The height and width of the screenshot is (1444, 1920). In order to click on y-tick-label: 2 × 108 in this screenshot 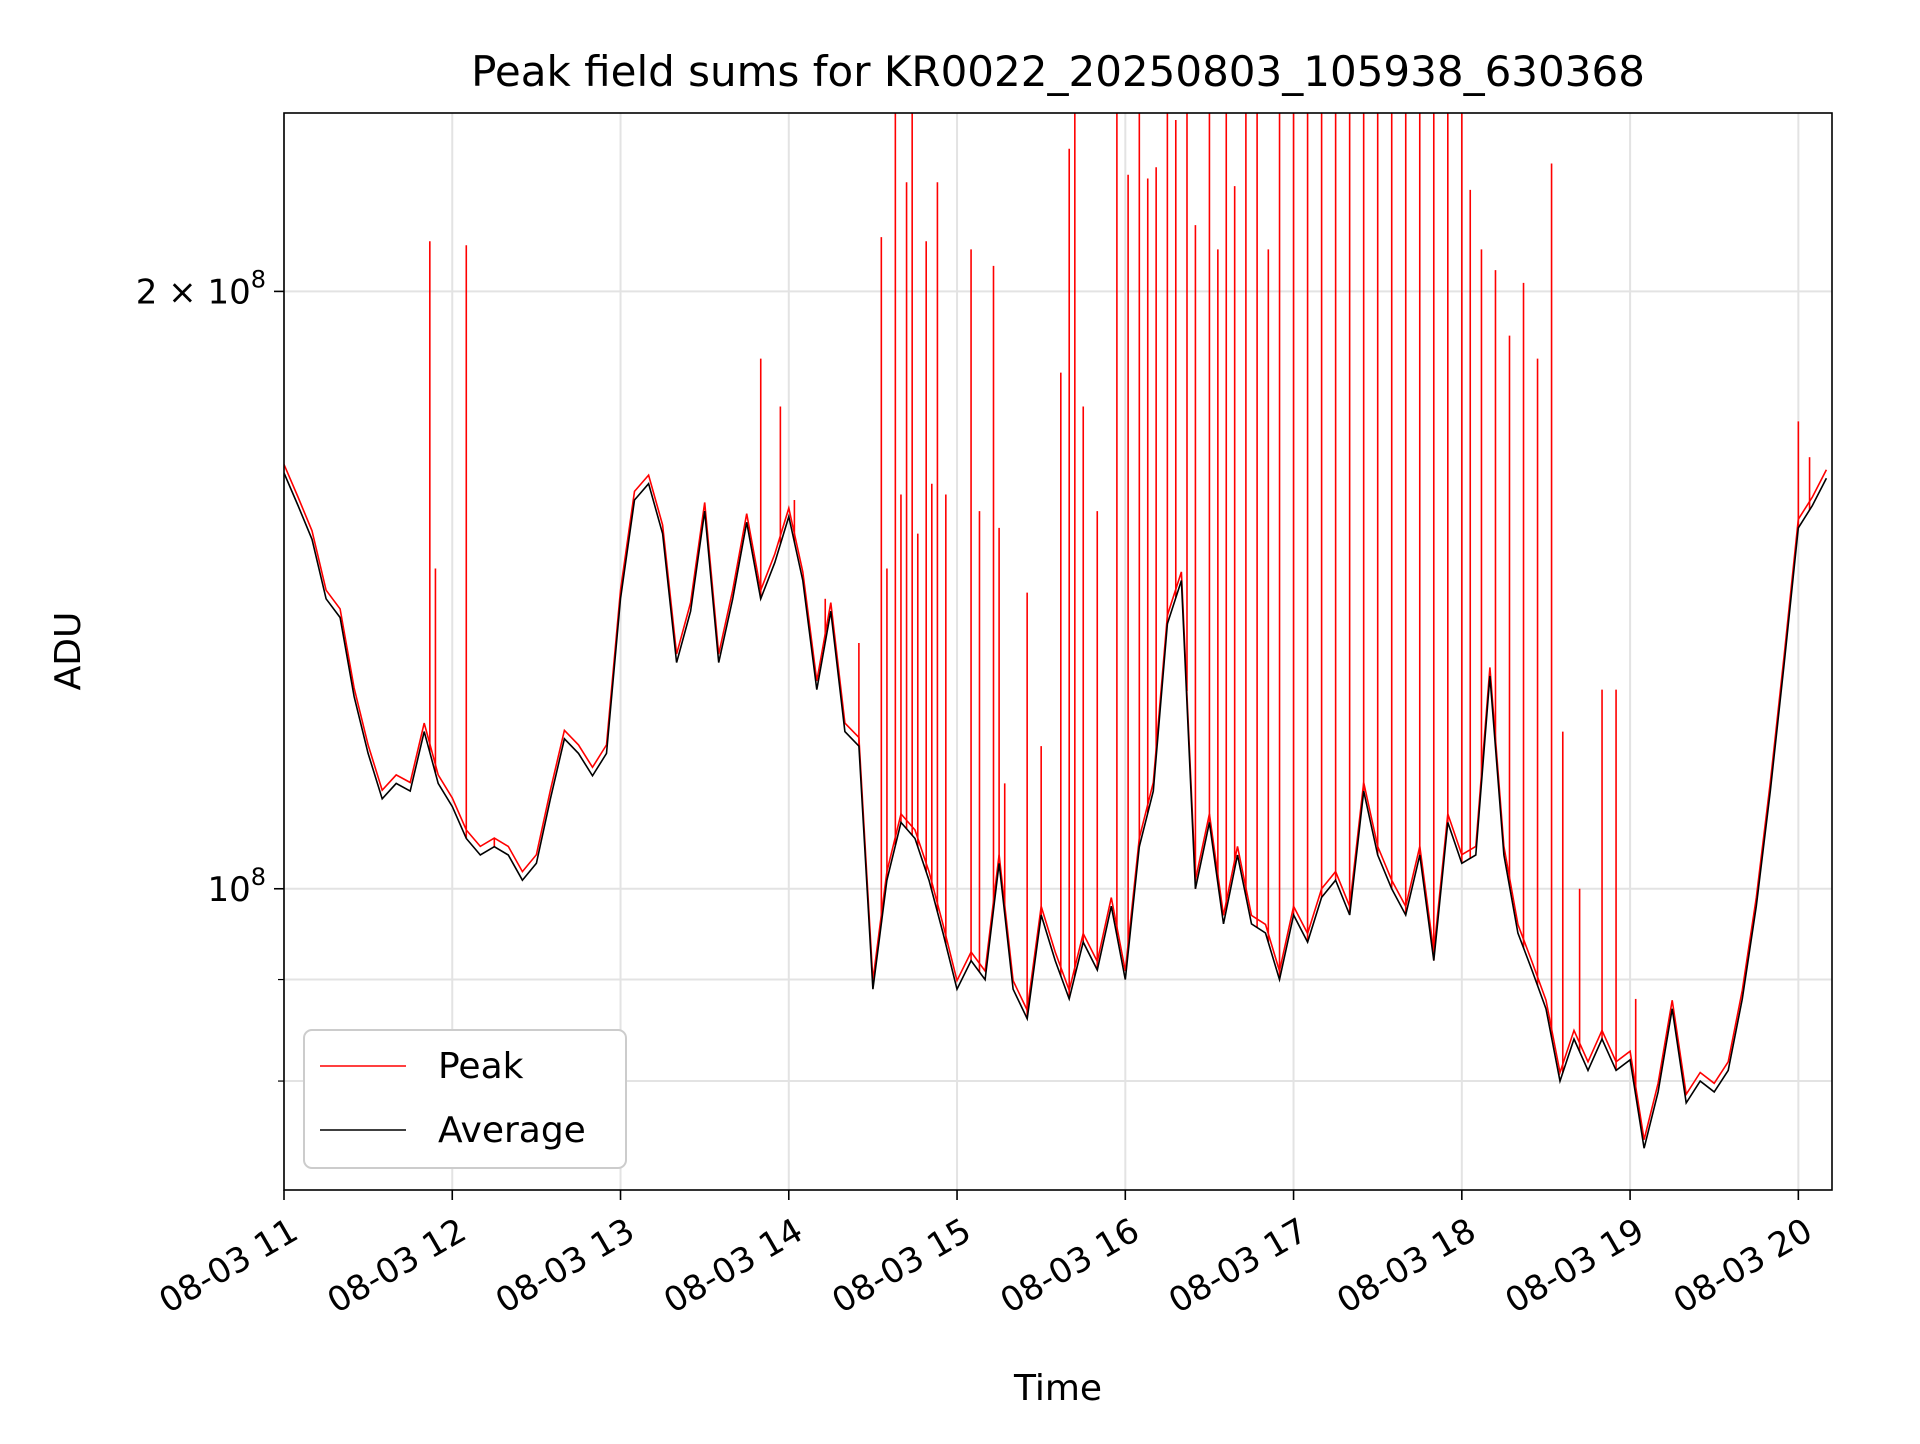, I will do `click(201, 288)`.